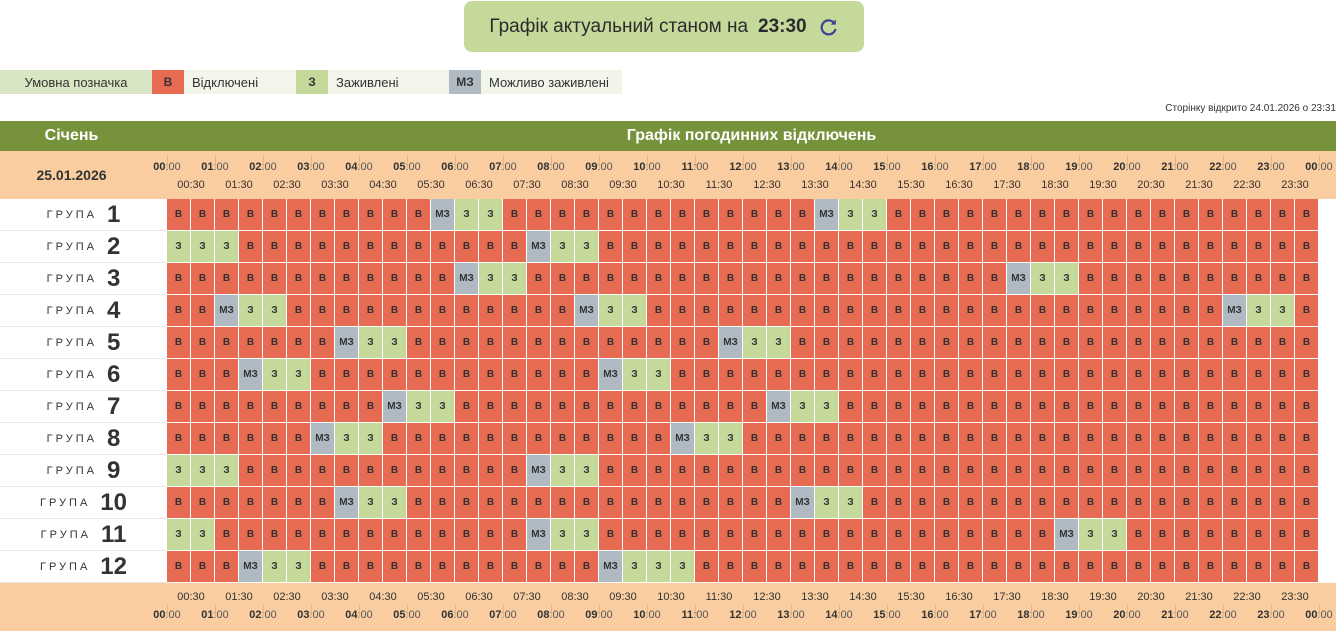  Describe the element at coordinates (479, 597) in the screenshot. I see `half-hour-label: 06:30` at that location.